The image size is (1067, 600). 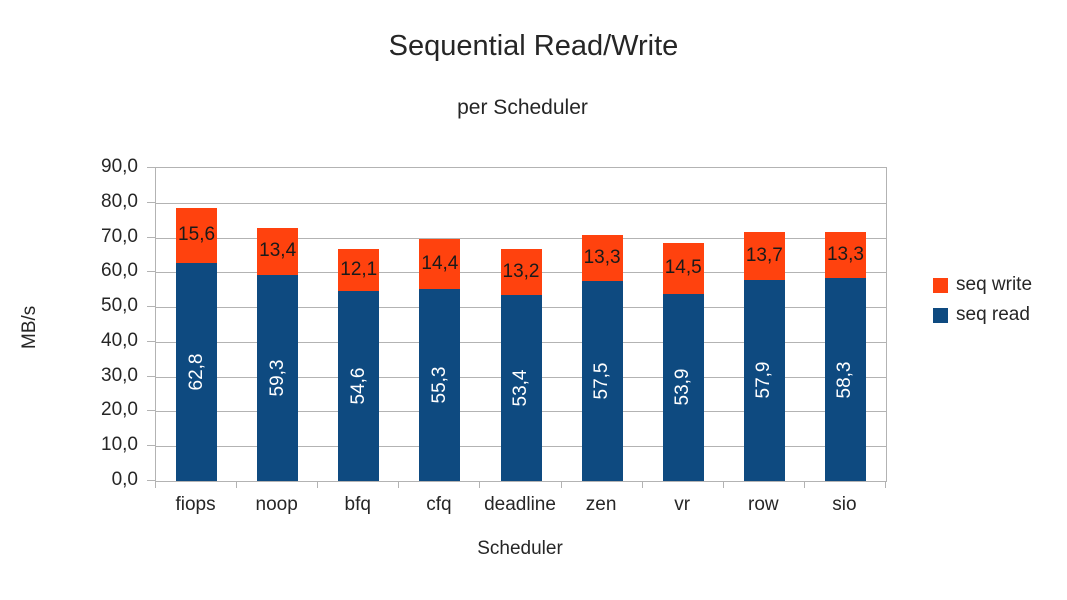 I want to click on legend: seq write seq read, so click(x=982, y=303).